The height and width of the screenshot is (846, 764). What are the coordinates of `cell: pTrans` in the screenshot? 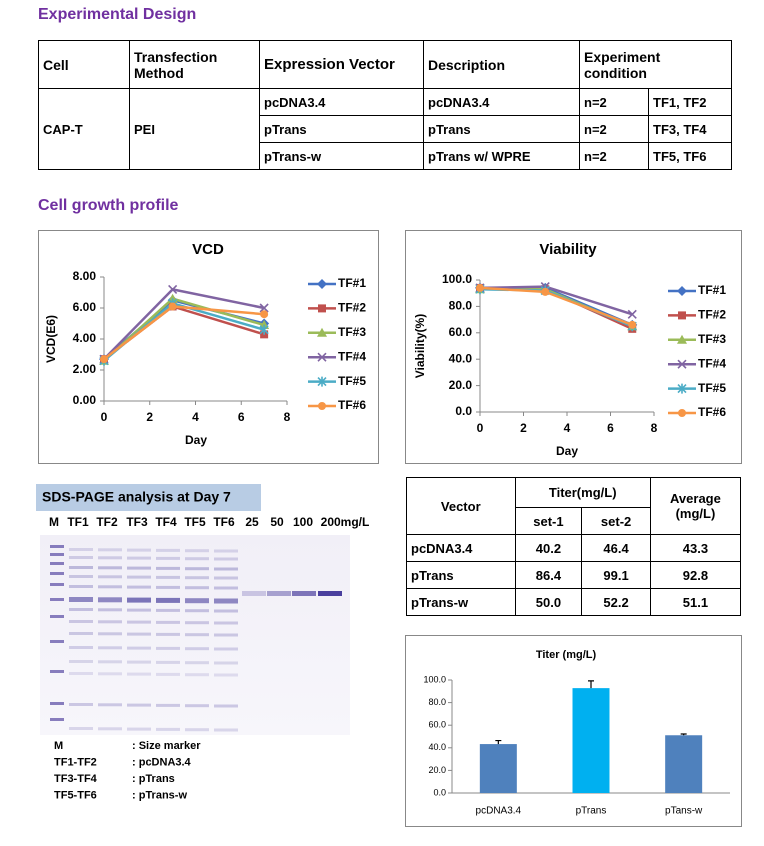 It's located at (341, 129).